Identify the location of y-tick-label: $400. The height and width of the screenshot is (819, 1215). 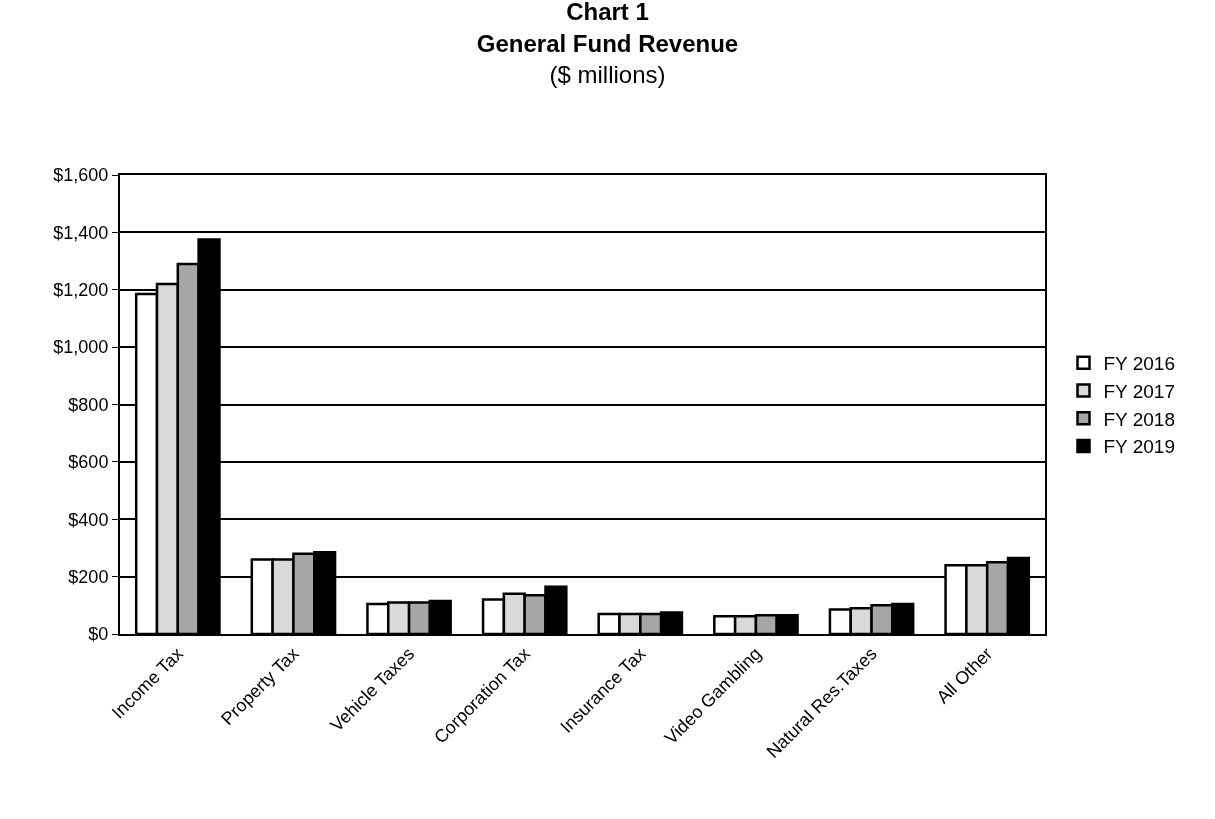
(88, 519).